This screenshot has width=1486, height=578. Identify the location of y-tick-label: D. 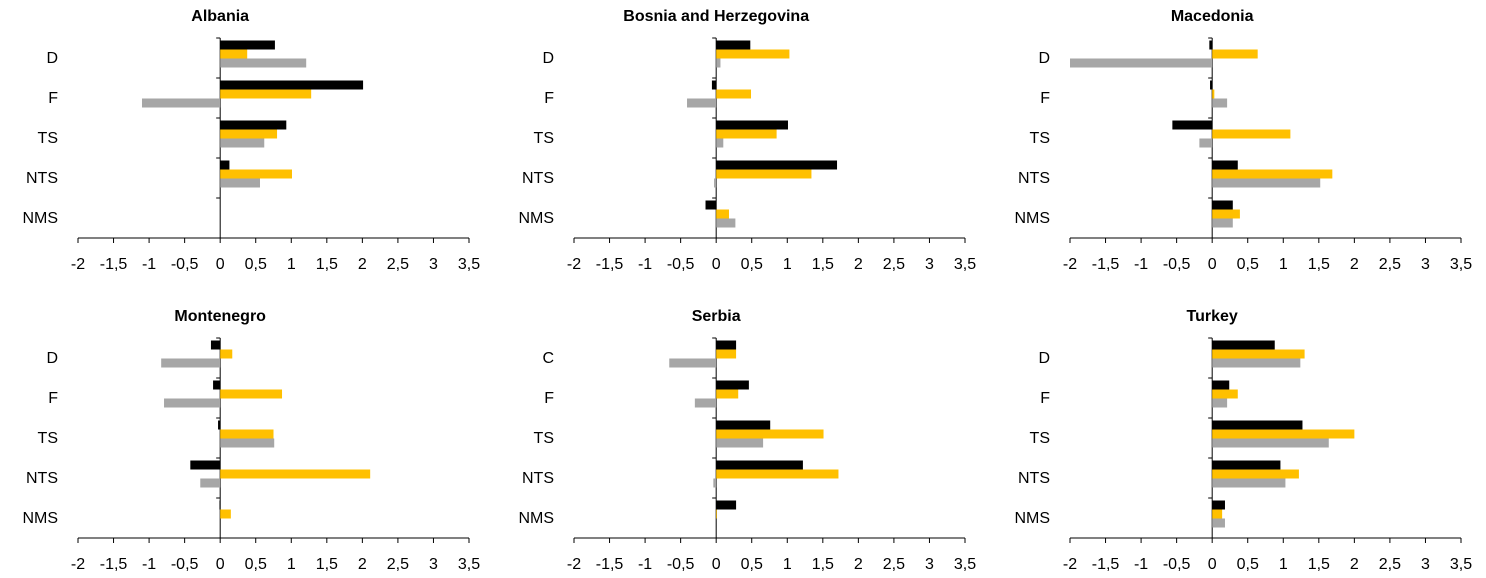
(52, 358).